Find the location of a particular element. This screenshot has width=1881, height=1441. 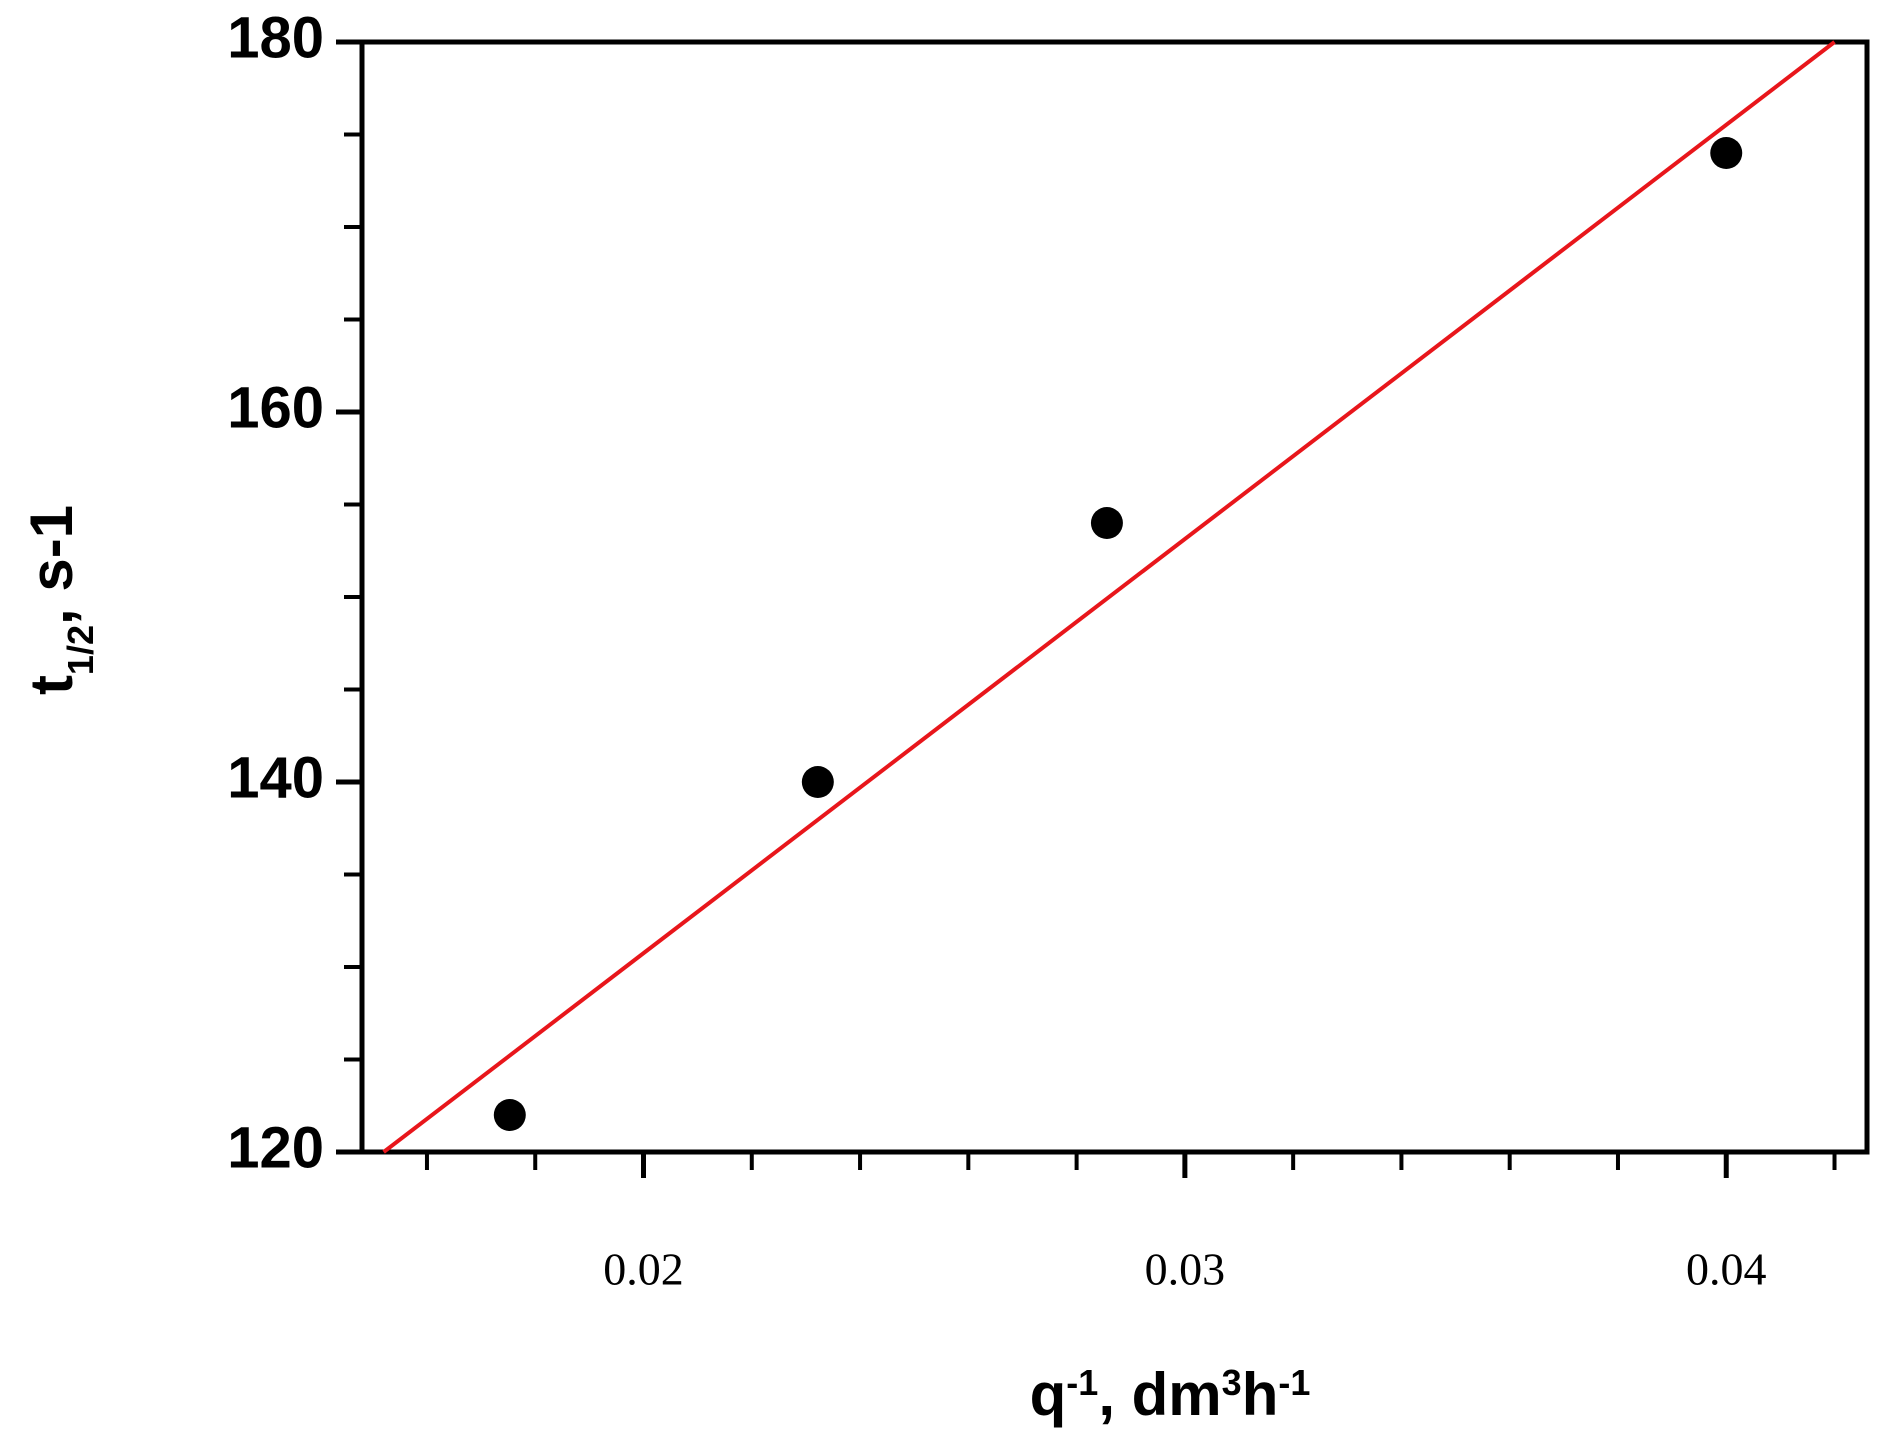

x-axis-label-part: q is located at coordinates (1048, 1394).